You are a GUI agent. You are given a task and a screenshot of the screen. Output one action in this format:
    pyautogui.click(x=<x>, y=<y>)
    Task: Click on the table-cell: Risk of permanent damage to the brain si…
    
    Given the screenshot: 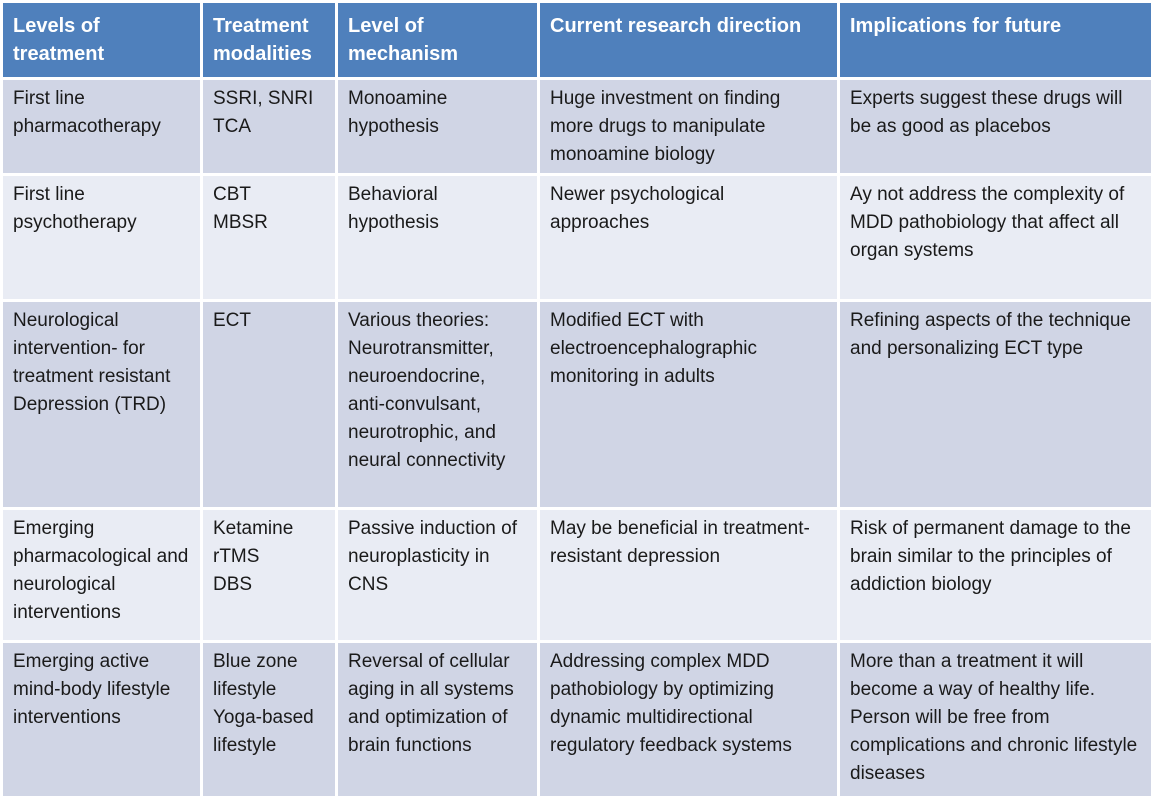 What is the action you would take?
    pyautogui.click(x=995, y=575)
    